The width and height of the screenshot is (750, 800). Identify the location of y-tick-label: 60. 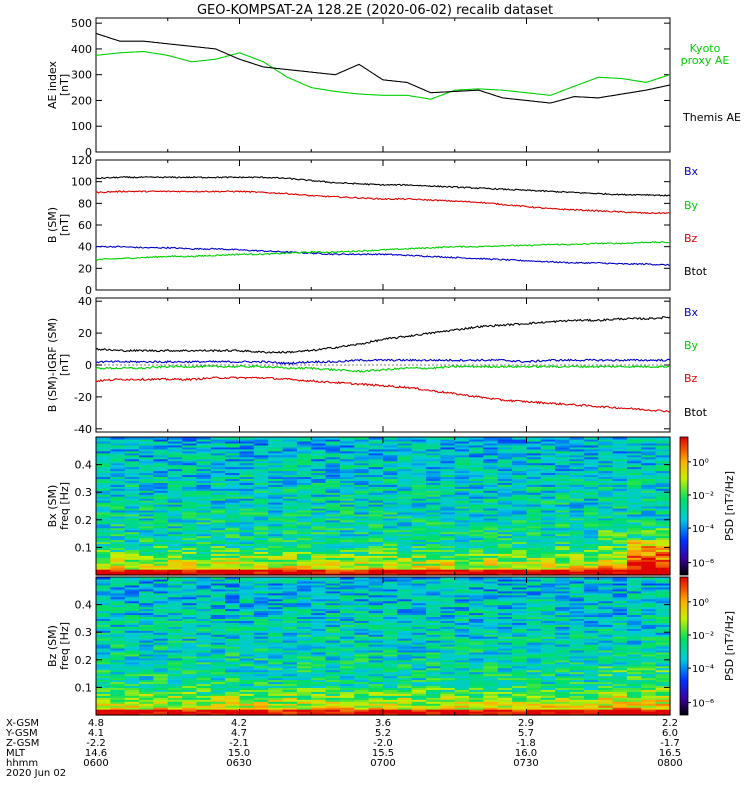
(85, 225).